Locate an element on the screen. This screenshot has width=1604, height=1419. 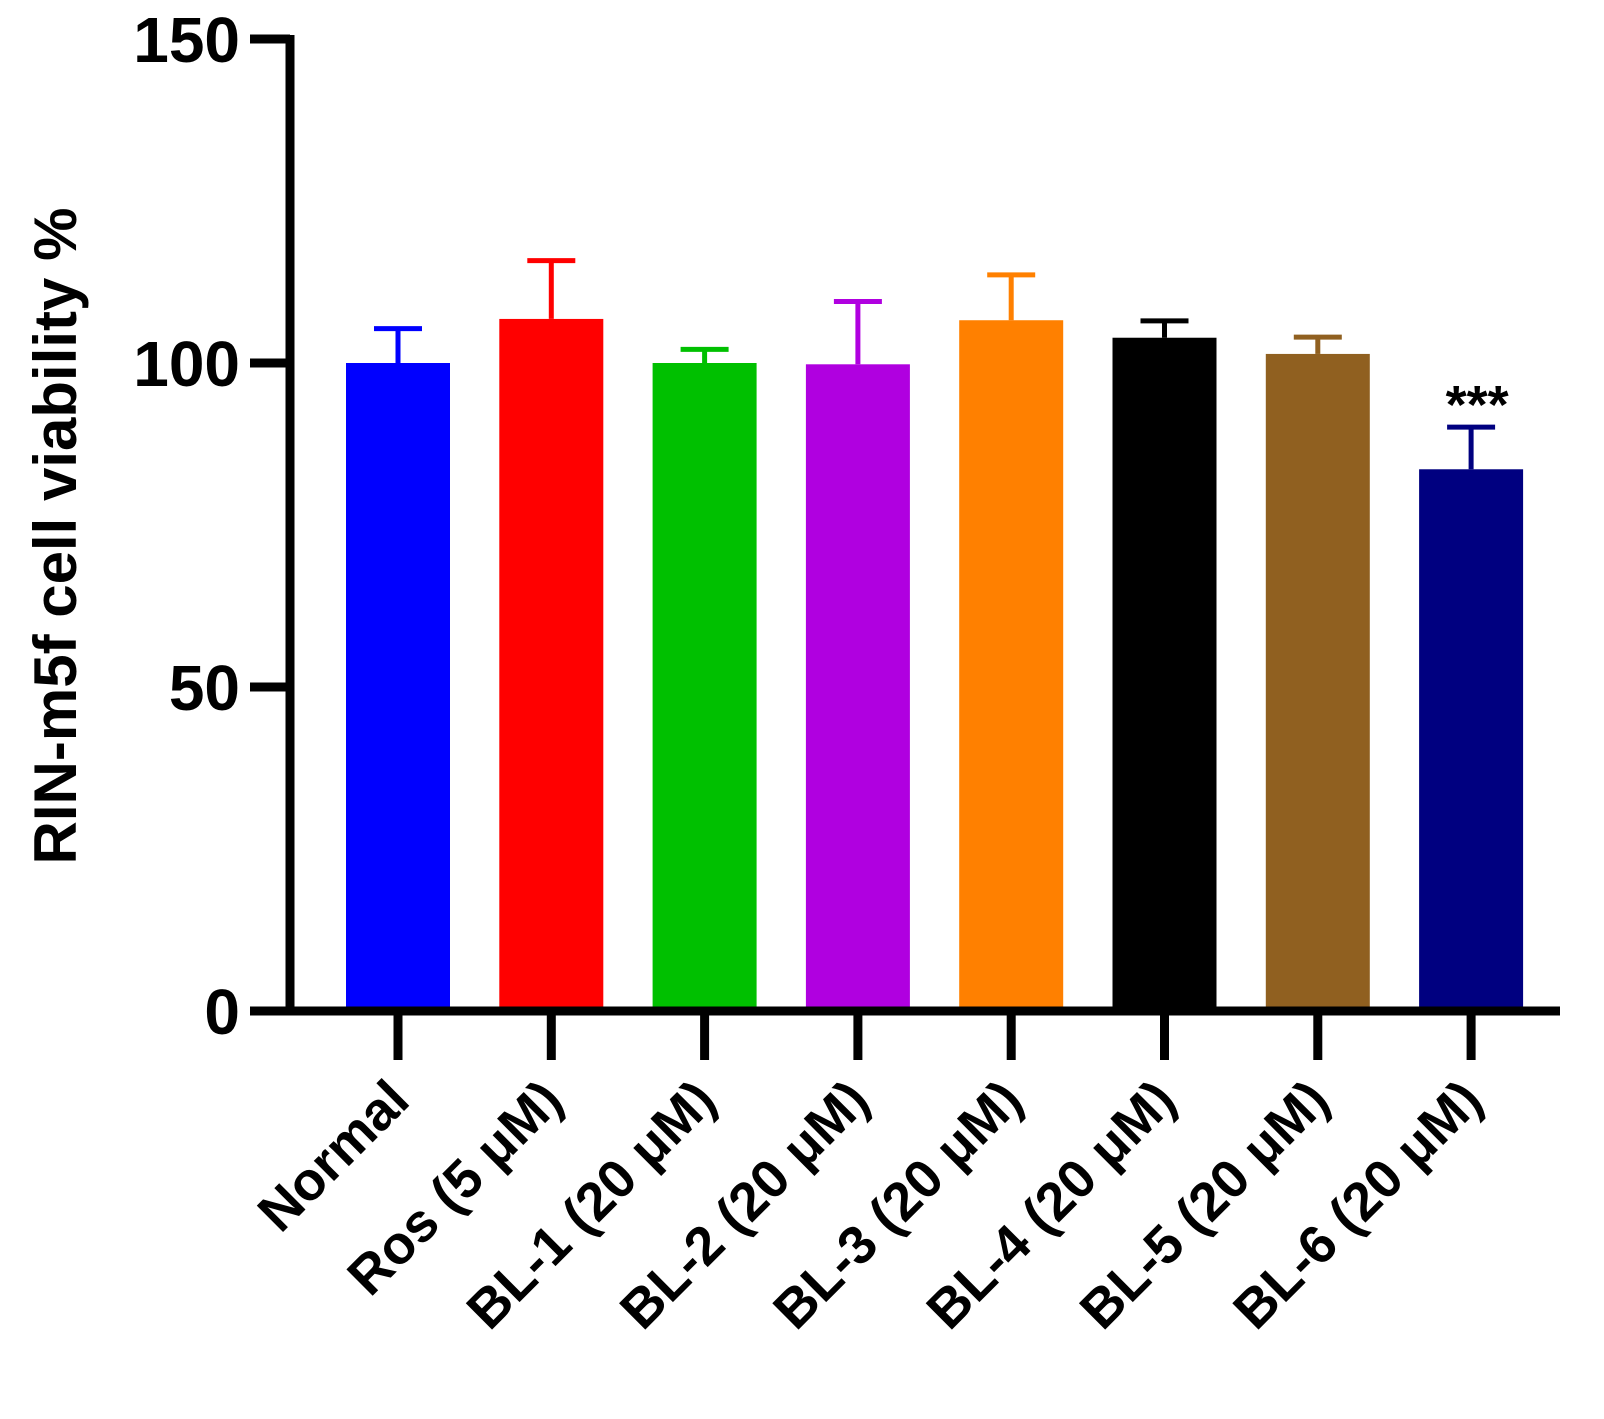
annotations-layer: *** is located at coordinates (1477, 405).